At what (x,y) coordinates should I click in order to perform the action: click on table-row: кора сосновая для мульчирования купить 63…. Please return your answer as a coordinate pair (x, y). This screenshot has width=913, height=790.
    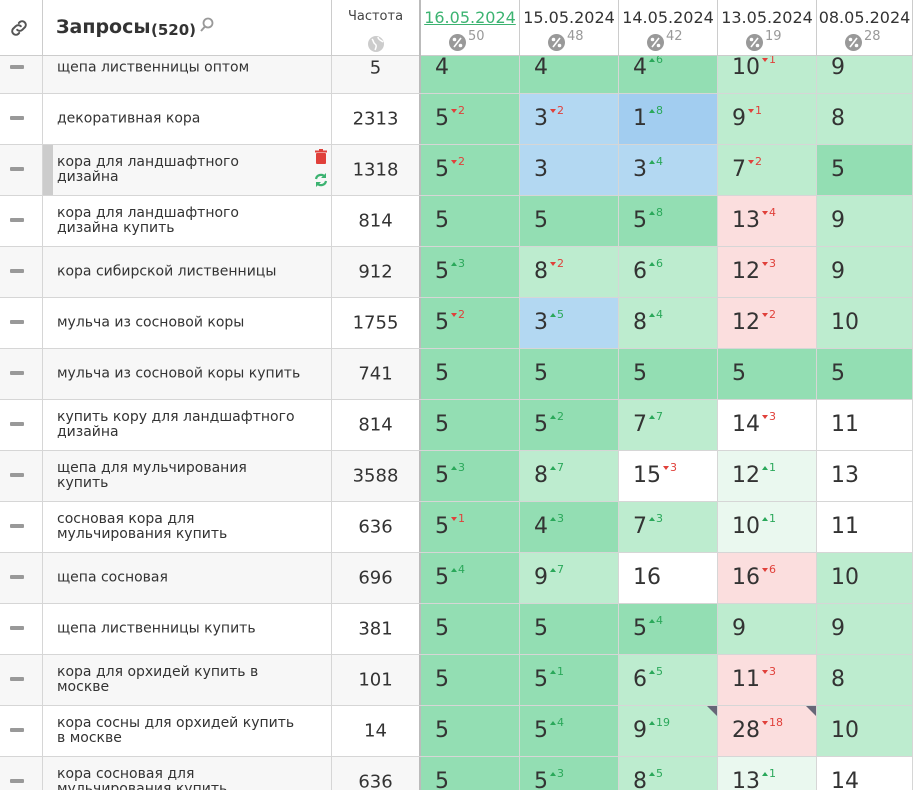
    Looking at the image, I should click on (456, 773).